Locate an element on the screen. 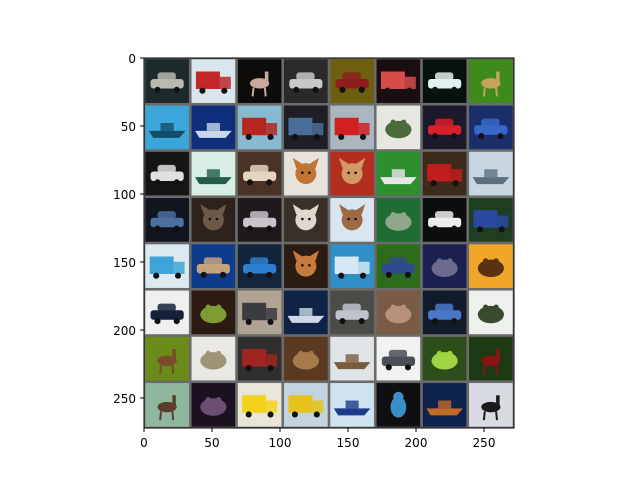 The height and width of the screenshot is (480, 640). y-tick-label: 100 is located at coordinates (124, 195).